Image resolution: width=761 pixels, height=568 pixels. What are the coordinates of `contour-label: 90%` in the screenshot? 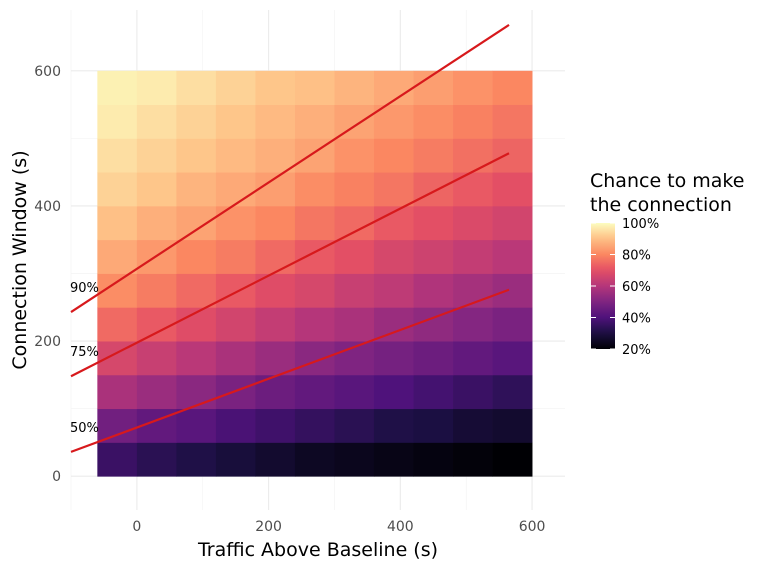 It's located at (84, 288).